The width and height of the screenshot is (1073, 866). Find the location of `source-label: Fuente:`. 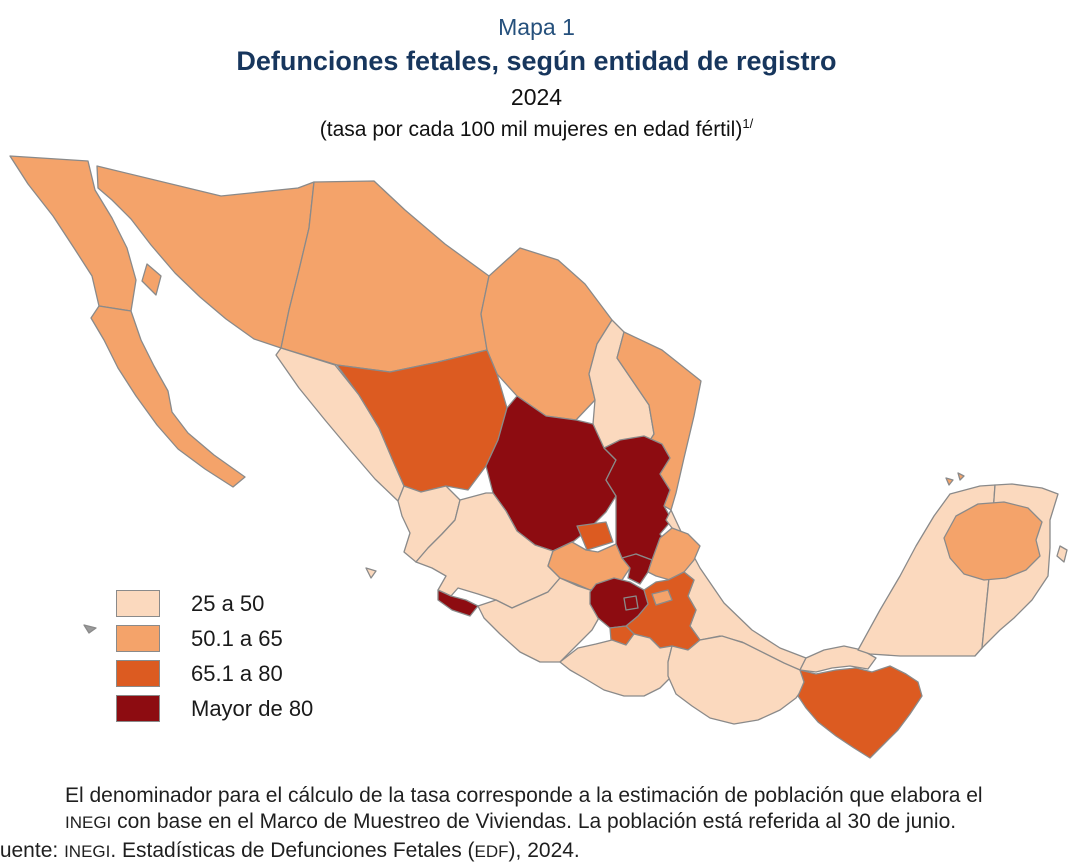

source-label: Fuente: is located at coordinates (29, 850).